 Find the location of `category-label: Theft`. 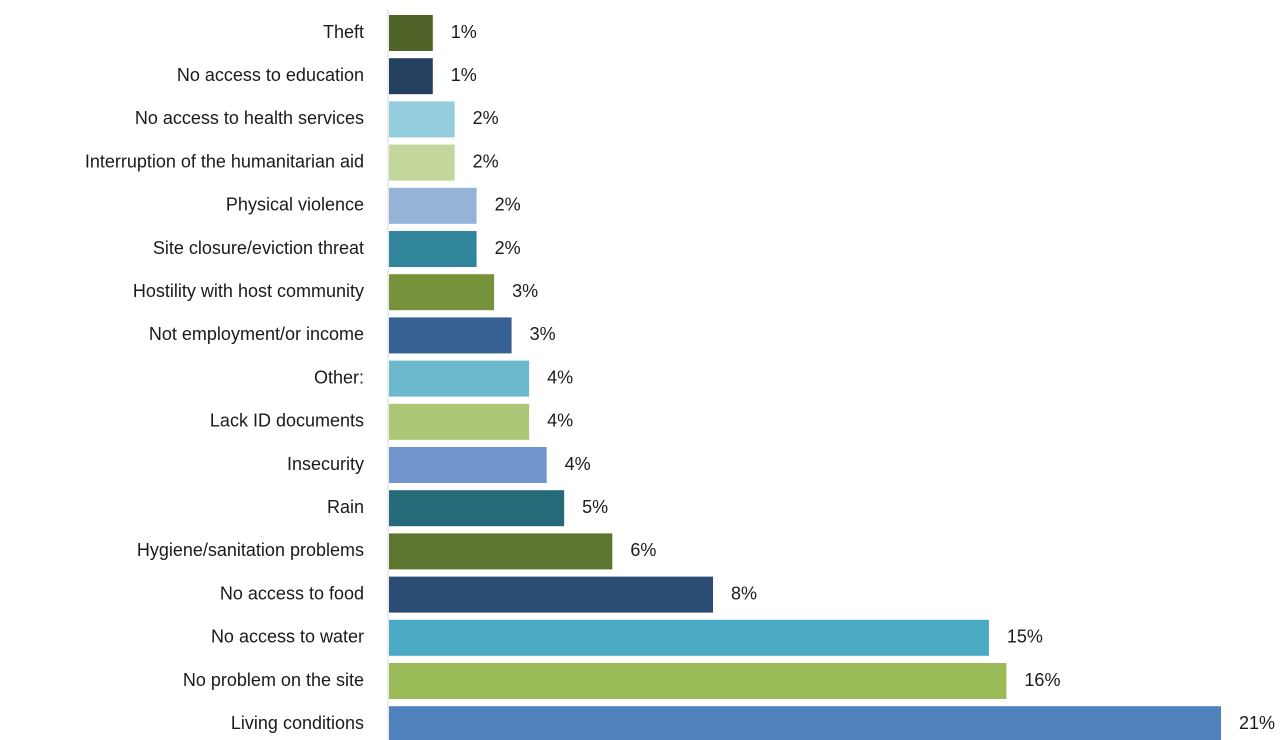

category-label: Theft is located at coordinates (343, 32).